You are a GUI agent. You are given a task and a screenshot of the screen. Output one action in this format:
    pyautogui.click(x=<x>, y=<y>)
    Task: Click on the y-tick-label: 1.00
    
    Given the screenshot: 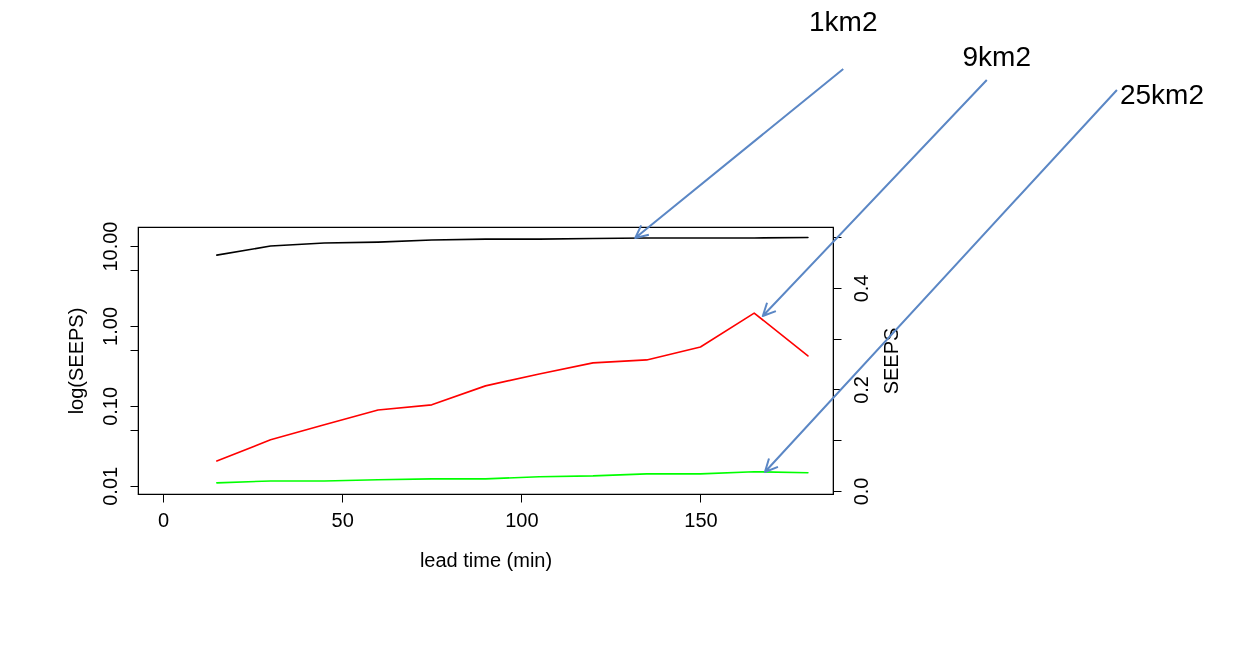 What is the action you would take?
    pyautogui.click(x=109, y=326)
    